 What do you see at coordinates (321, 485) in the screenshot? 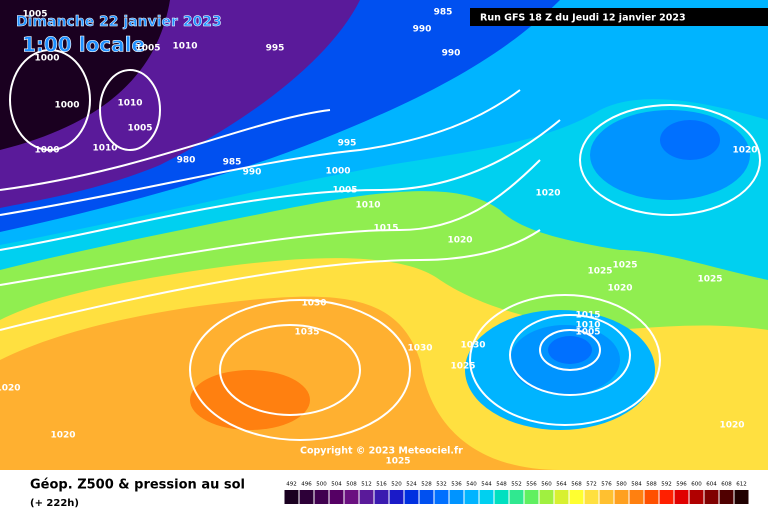
I see `scale-label: 500` at bounding box center [321, 485].